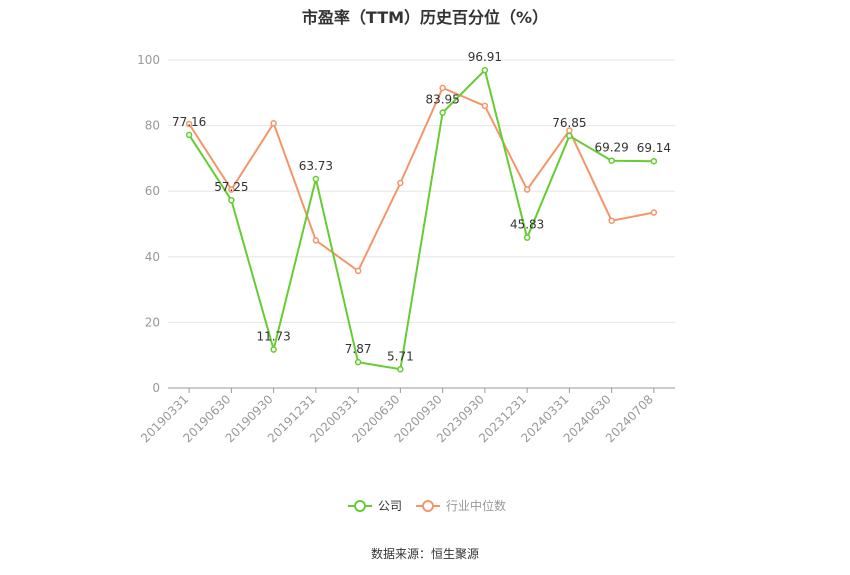  I want to click on y-tick-label: 60, so click(152, 191).